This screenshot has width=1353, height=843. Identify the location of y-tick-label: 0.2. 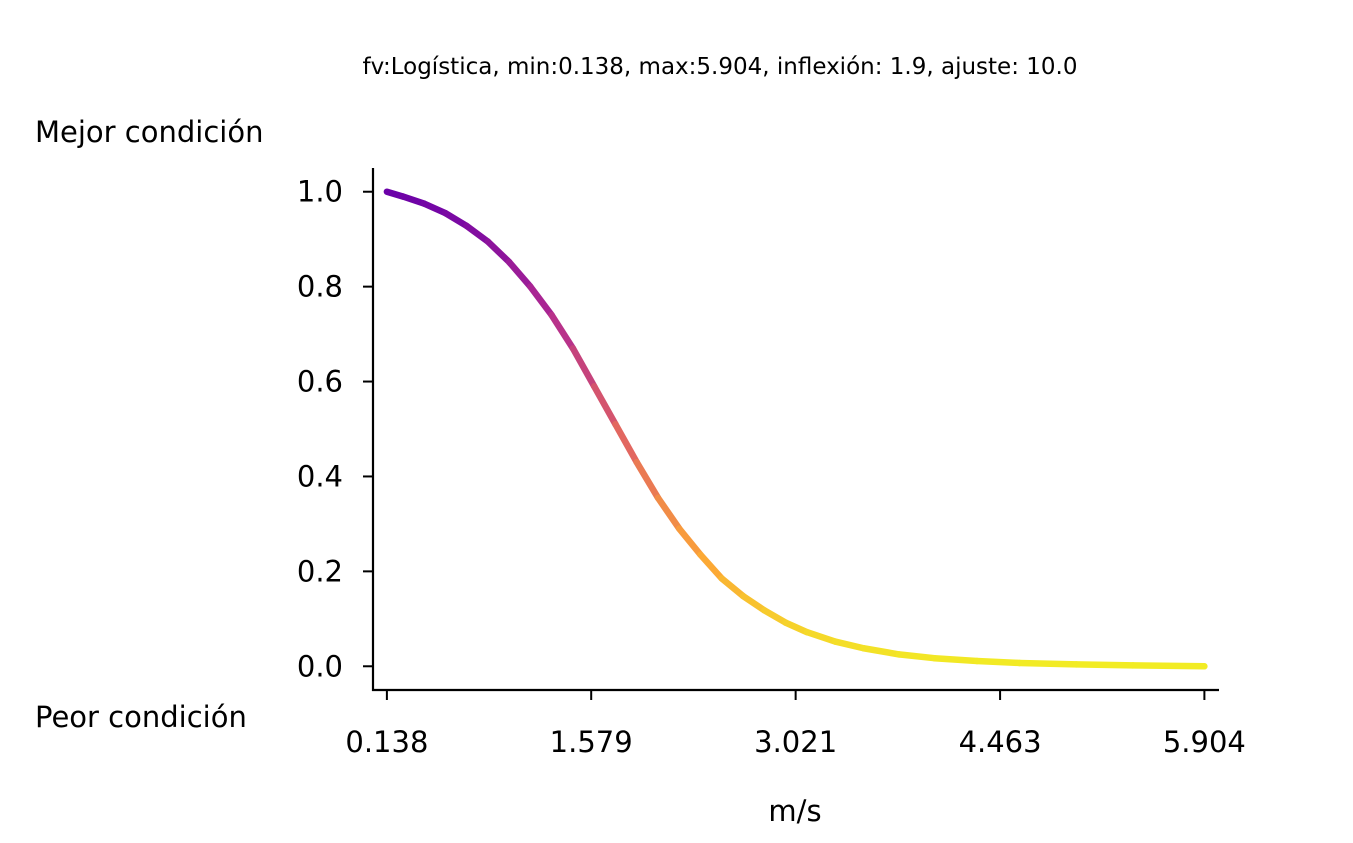
(320, 571).